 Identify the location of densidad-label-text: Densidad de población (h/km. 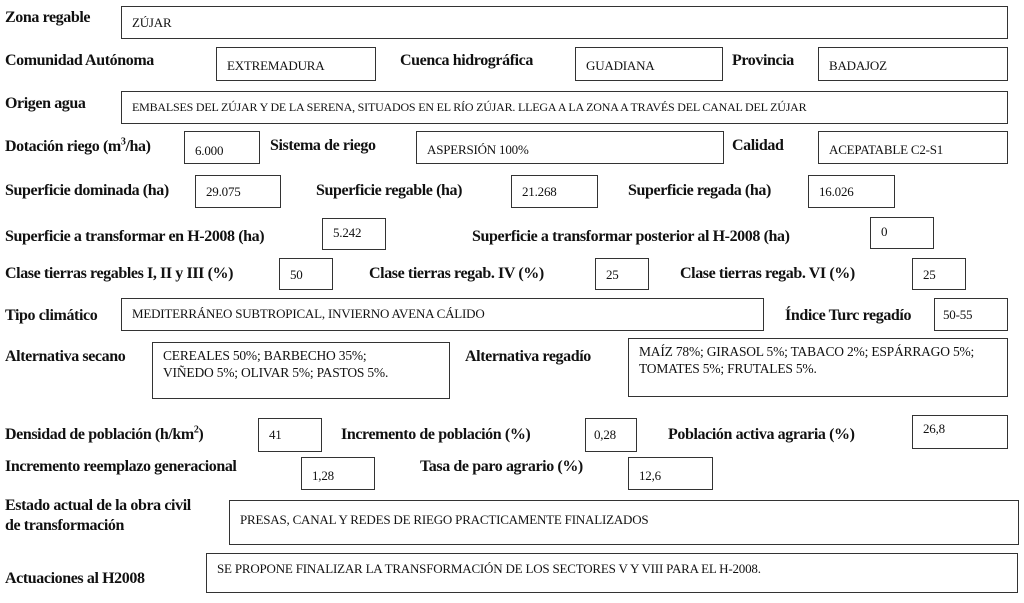
(99, 434).